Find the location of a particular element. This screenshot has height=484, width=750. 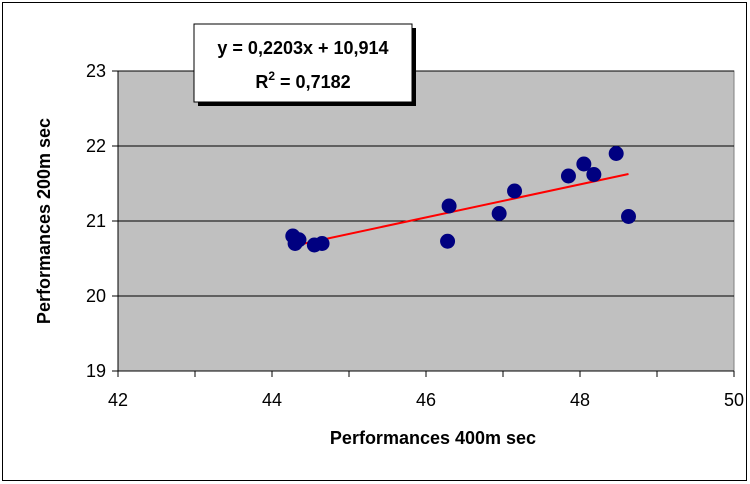

r-squared-label: R2 = 0,7182 is located at coordinates (302, 80).